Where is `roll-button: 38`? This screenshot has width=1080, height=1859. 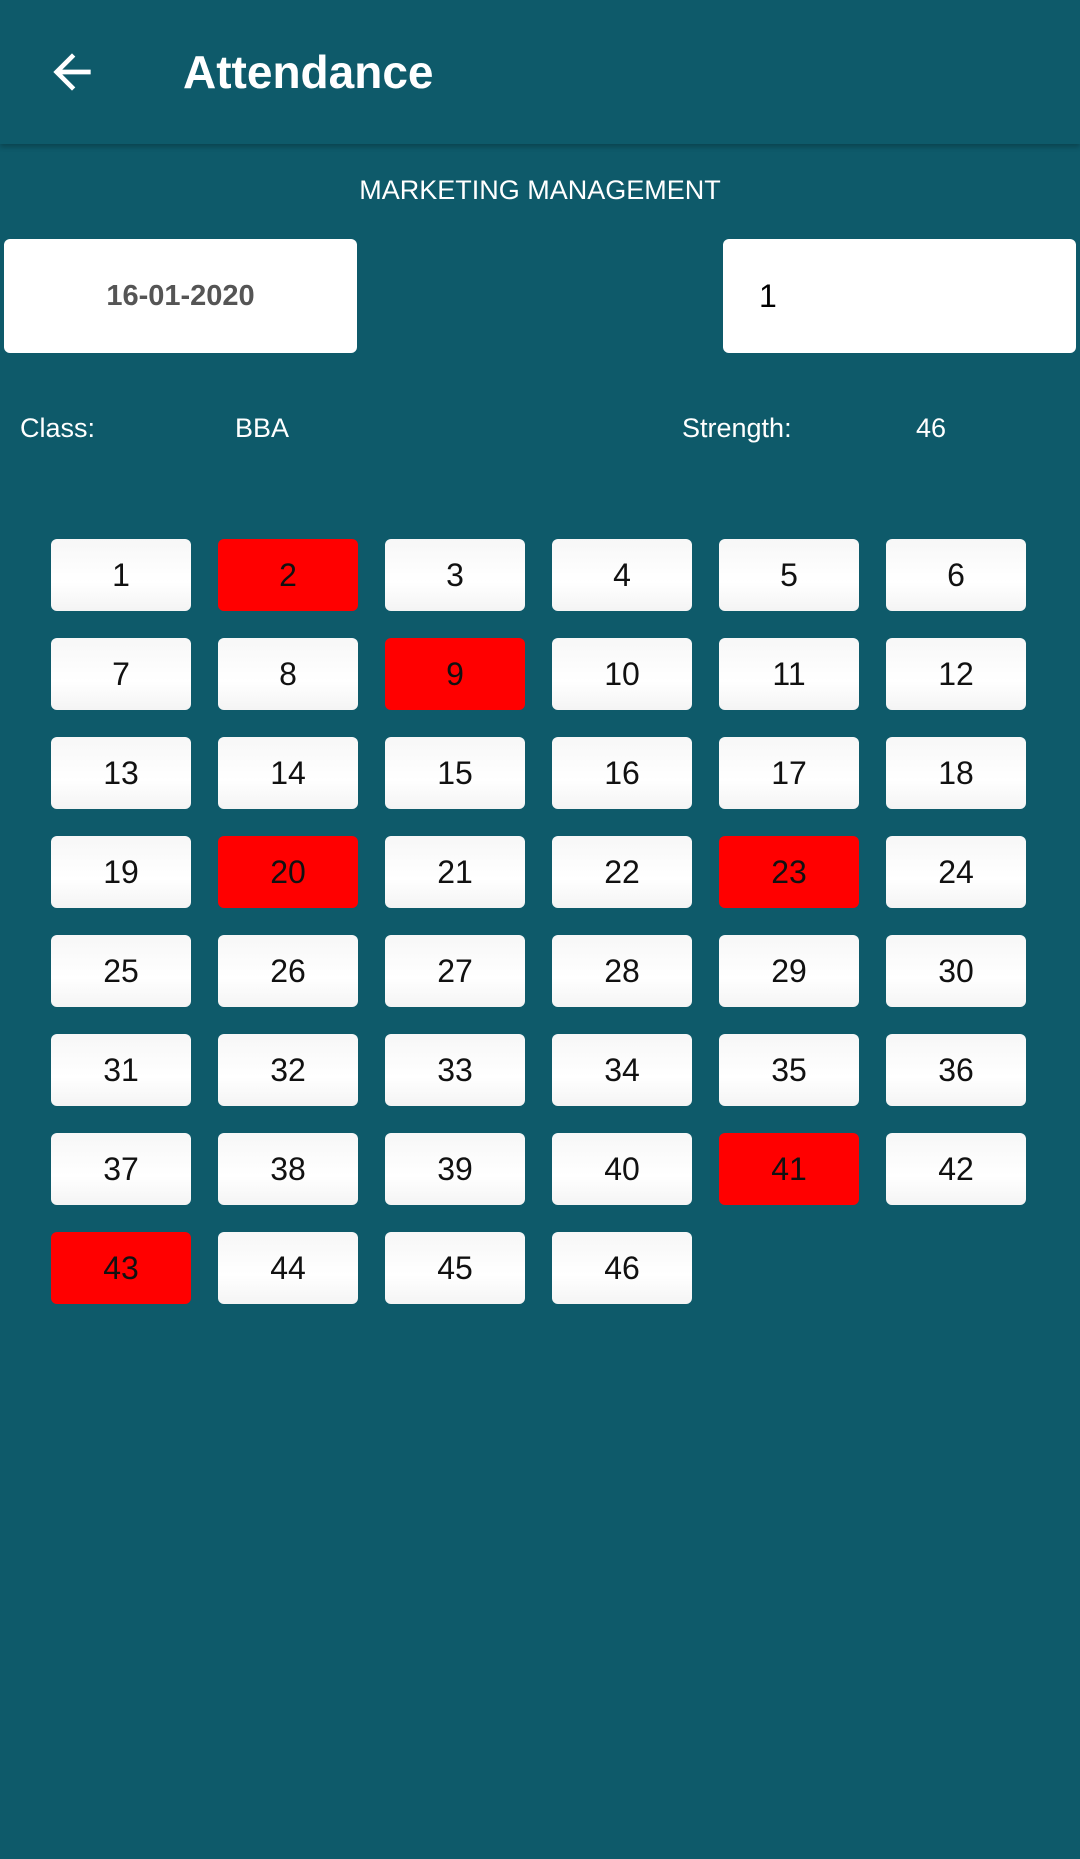 roll-button: 38 is located at coordinates (288, 1169).